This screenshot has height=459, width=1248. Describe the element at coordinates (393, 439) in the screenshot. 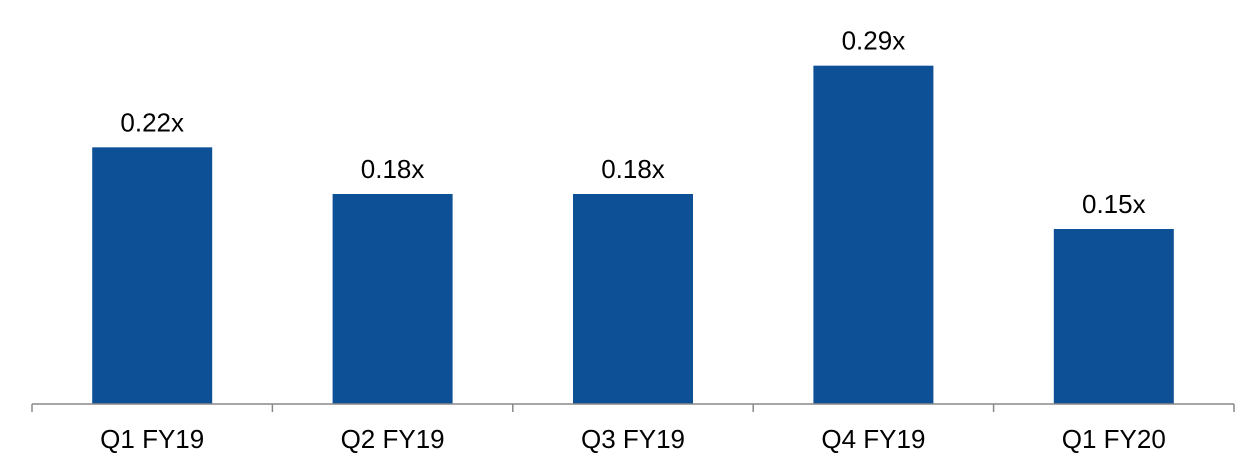

I see `x-tick-label: Q2 FY19` at that location.